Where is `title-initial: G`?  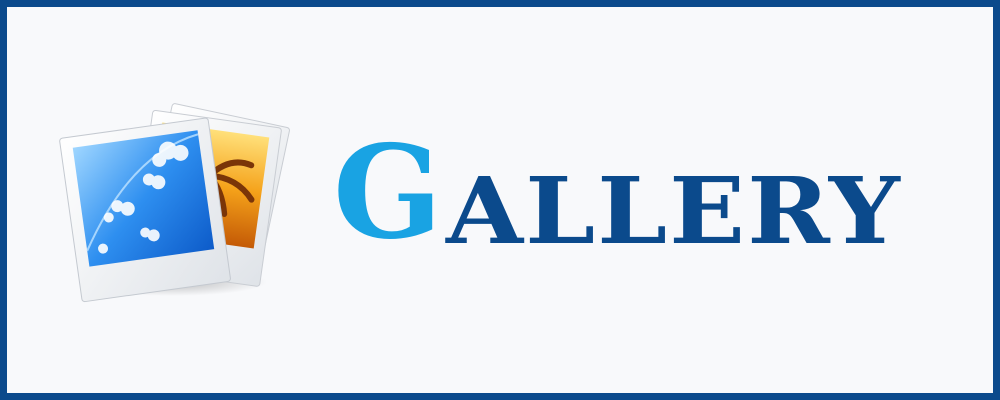
title-initial: G is located at coordinates (388, 193).